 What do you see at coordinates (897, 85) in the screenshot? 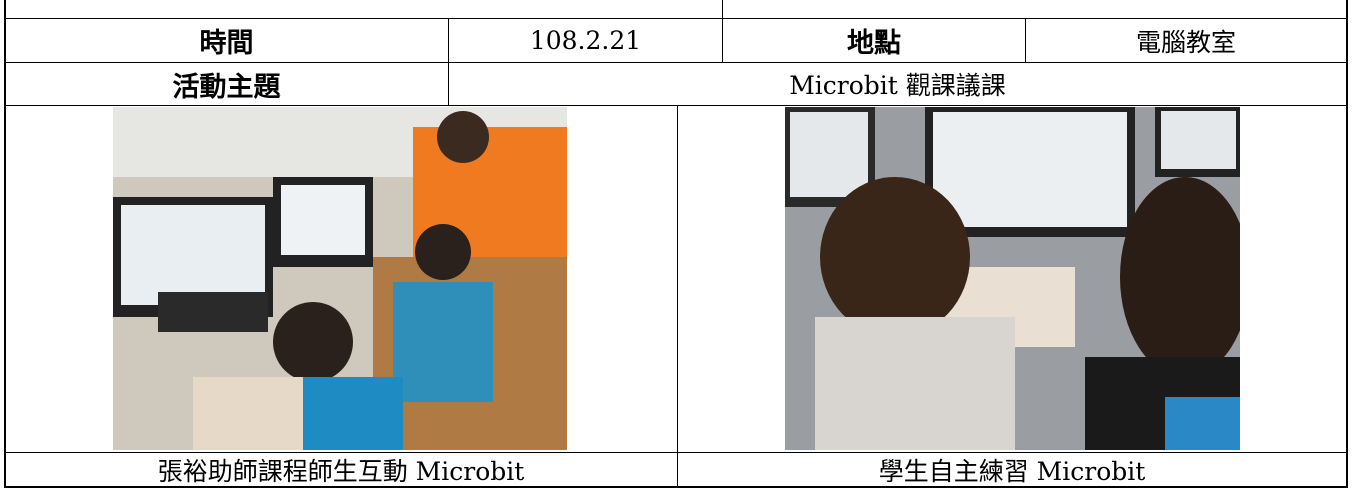
I see `topic-cell: Microbit 觀課議課` at bounding box center [897, 85].